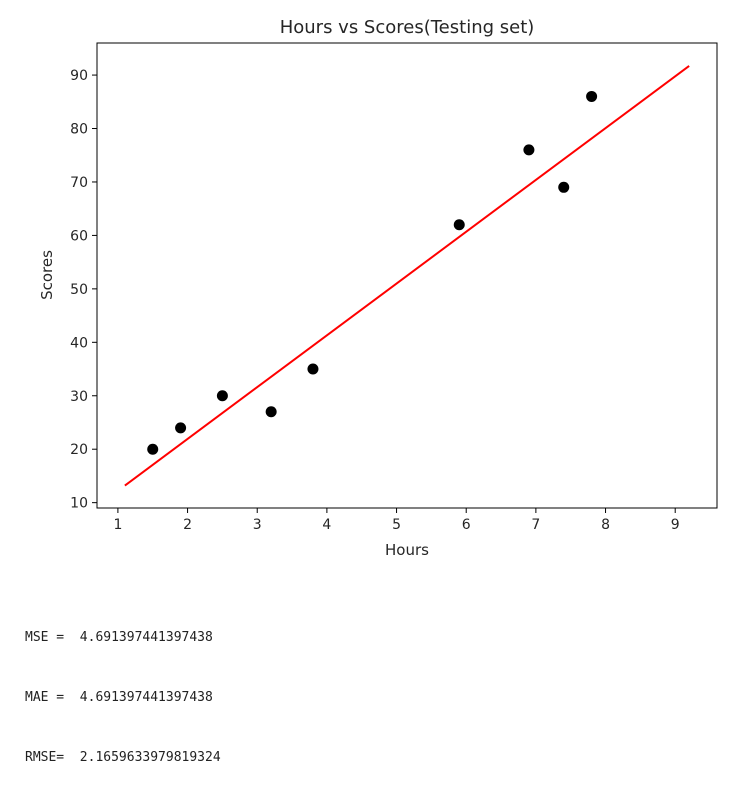  I want to click on x-tick-label: 7, so click(535, 525).